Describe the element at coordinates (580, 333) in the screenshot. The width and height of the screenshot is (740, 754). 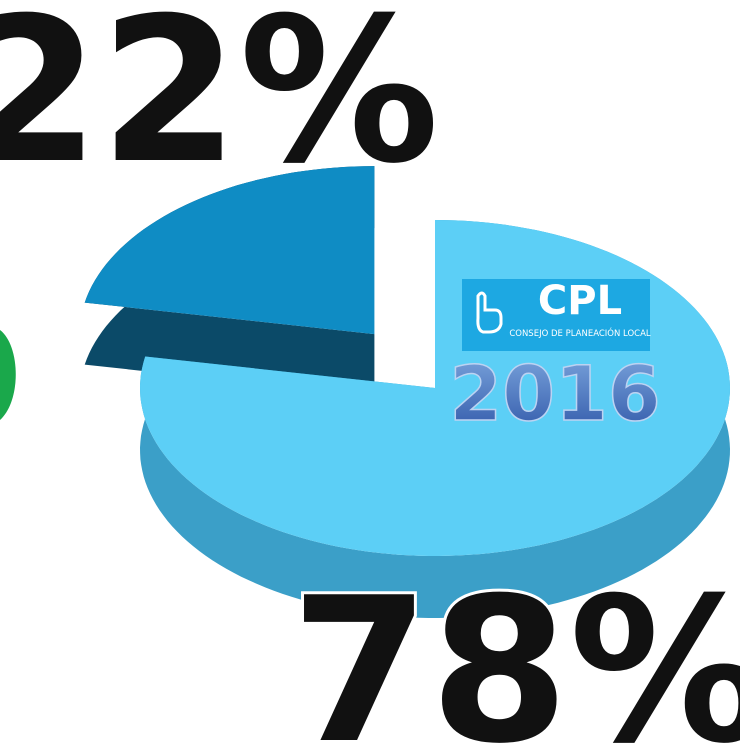
I see `logo-subtitle: CONSEJO DE PLANEACIÓN LOCAL` at that location.